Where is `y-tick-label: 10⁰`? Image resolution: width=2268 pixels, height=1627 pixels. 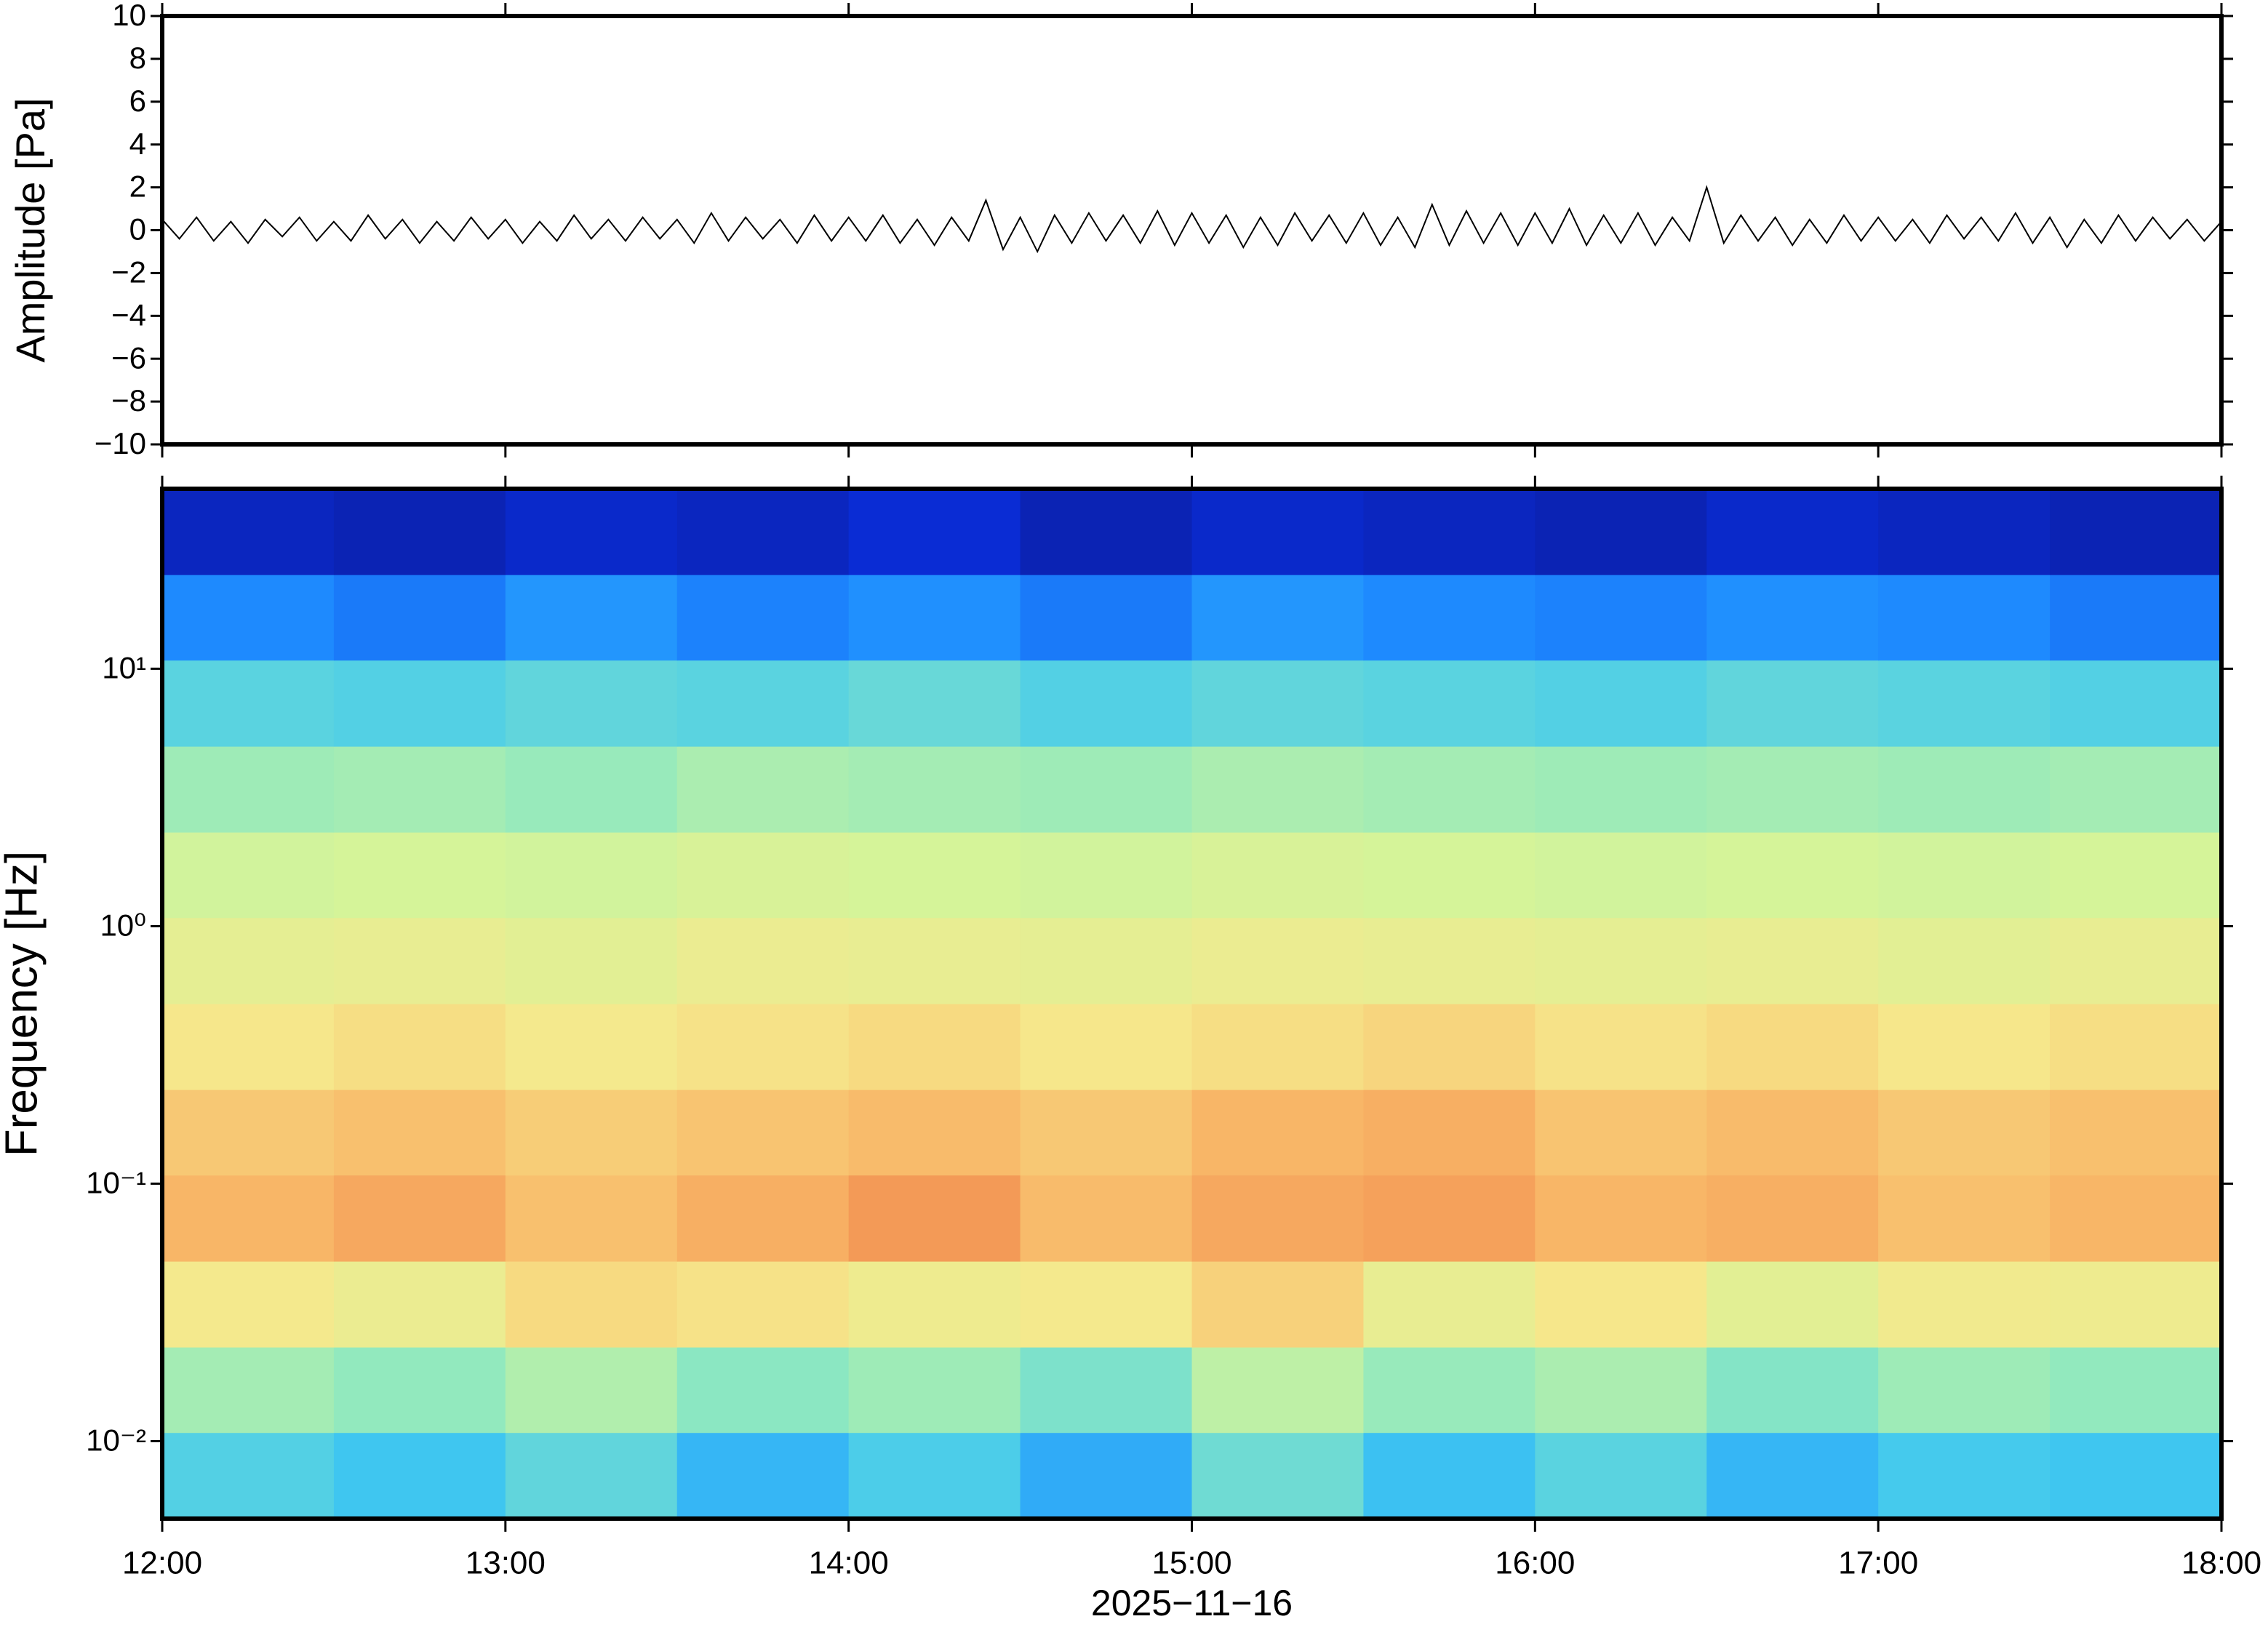 y-tick-label: 10⁰ is located at coordinates (123, 925).